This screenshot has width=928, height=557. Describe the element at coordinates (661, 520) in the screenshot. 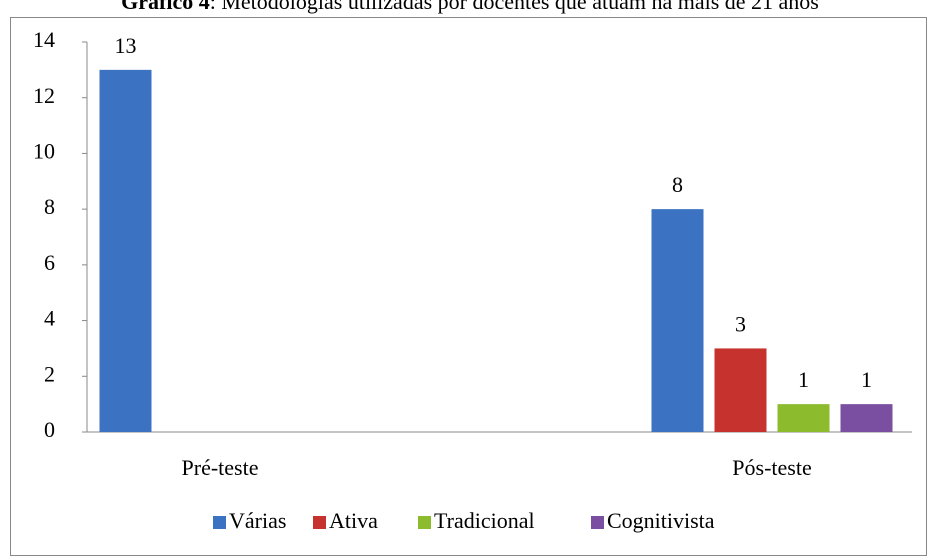

I see `legend-label: Cognitivista` at that location.